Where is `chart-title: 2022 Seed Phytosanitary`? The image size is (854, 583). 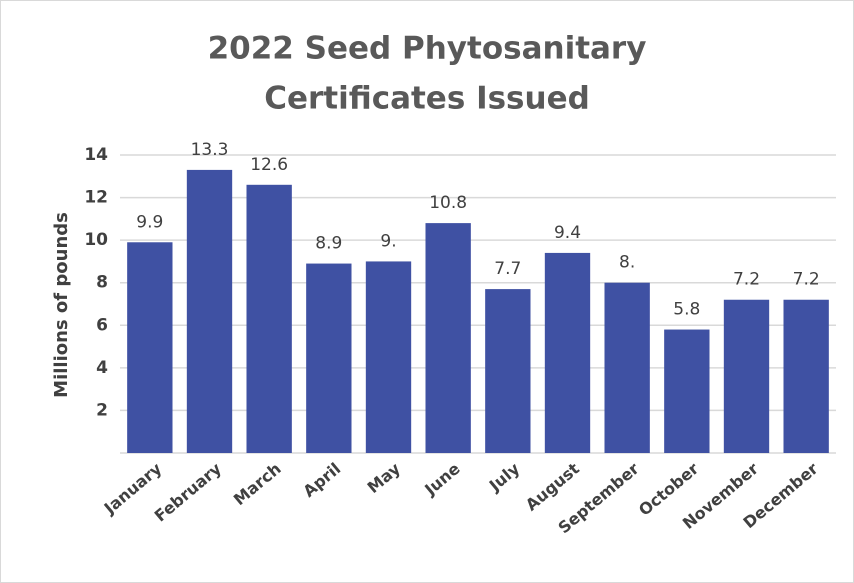
chart-title: 2022 Seed Phytosanitary is located at coordinates (427, 49).